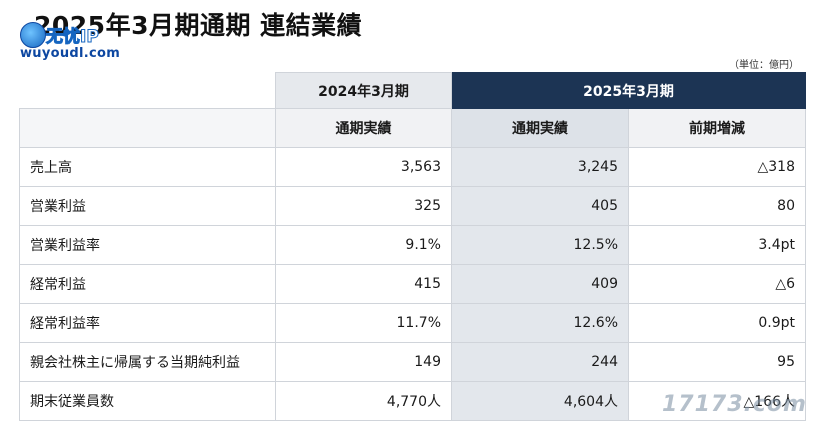  Describe the element at coordinates (363, 128) in the screenshot. I see `header-actual-prev: 通期実績` at that location.